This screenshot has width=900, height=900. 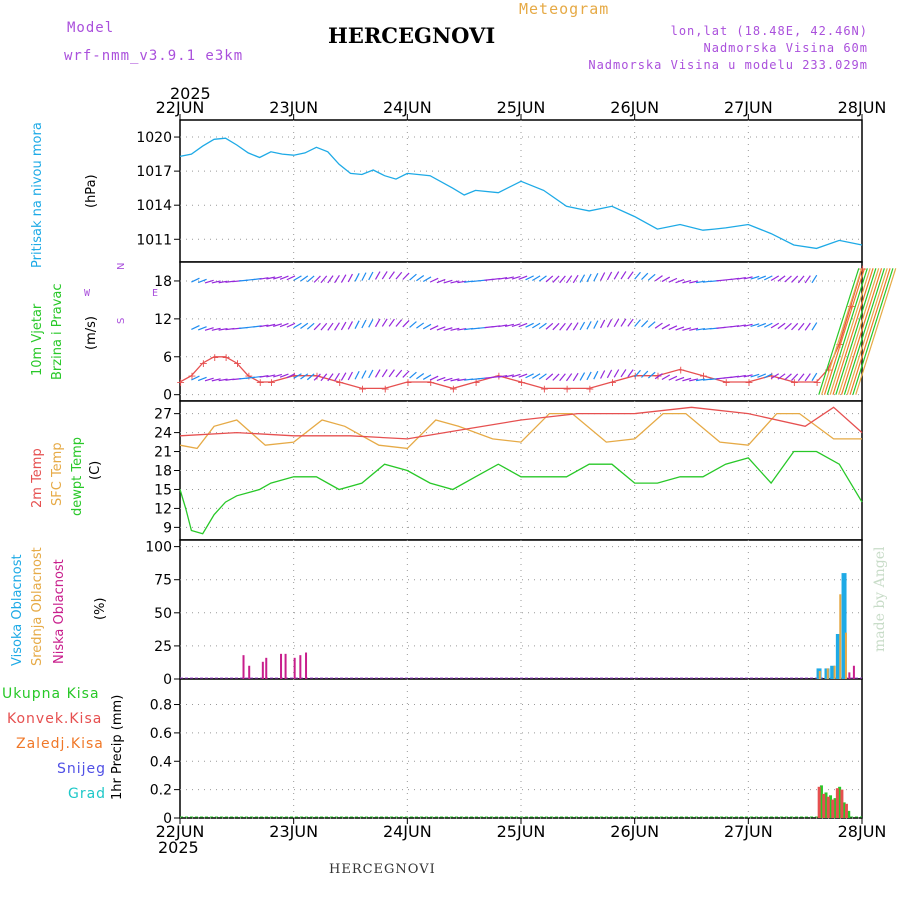 I want to click on x-day-label-top: 22JUN, so click(x=180, y=107).